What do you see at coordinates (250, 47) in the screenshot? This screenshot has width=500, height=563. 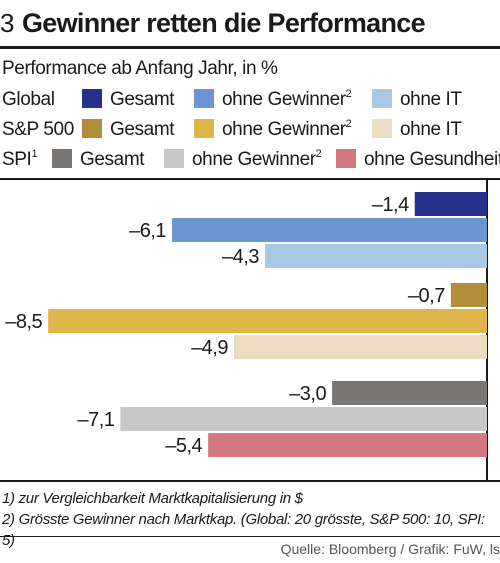 I see `title-rule` at bounding box center [250, 47].